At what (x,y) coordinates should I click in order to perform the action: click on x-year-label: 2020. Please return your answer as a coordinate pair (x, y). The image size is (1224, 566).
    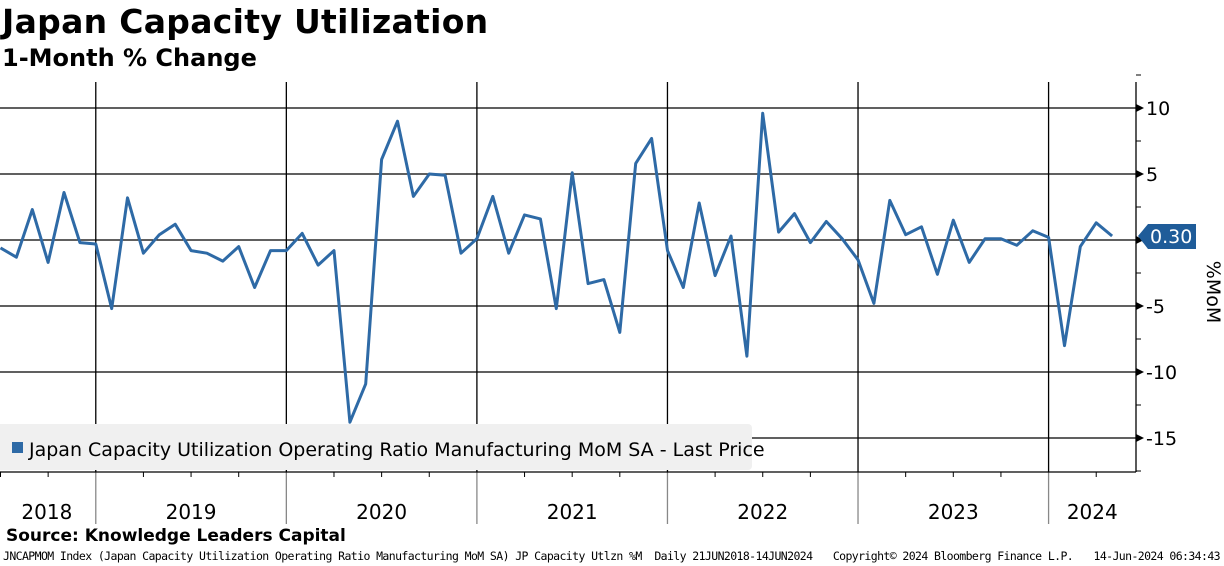
    Looking at the image, I should click on (381, 512).